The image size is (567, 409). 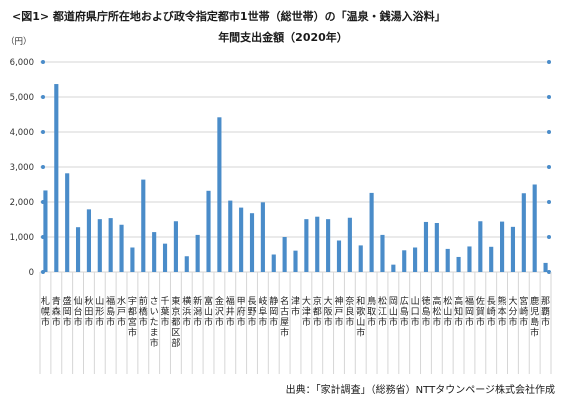 I want to click on category-label: 奈良市, so click(x=349, y=311).